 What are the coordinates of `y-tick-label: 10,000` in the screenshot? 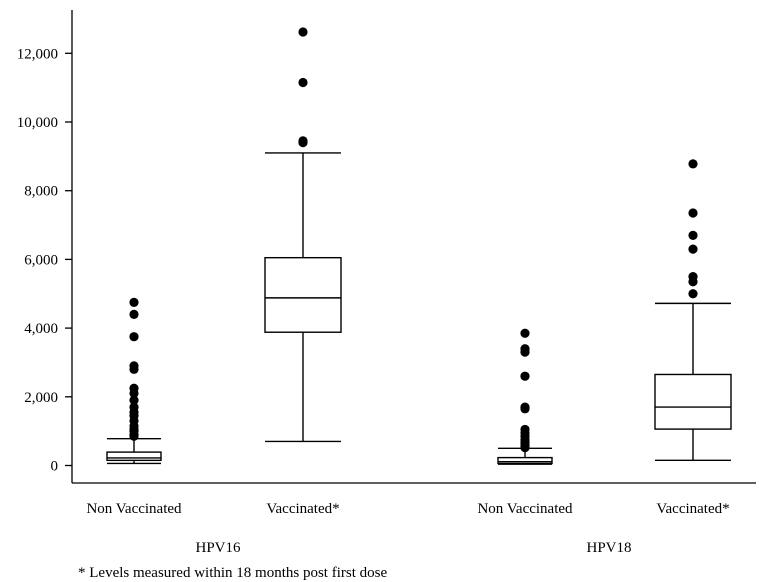 It's located at (37, 123).